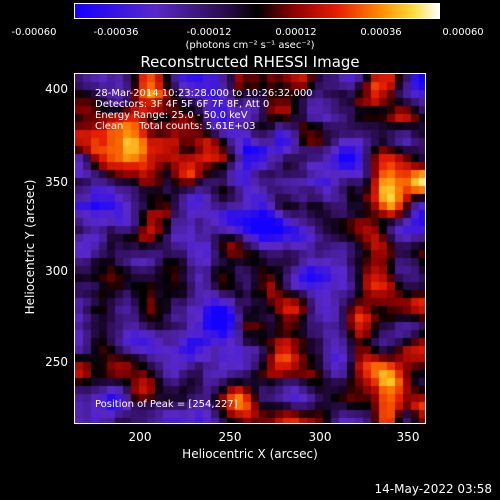 The image size is (500, 500). Describe the element at coordinates (56, 271) in the screenshot. I see `y-tick-label: 300` at that location.